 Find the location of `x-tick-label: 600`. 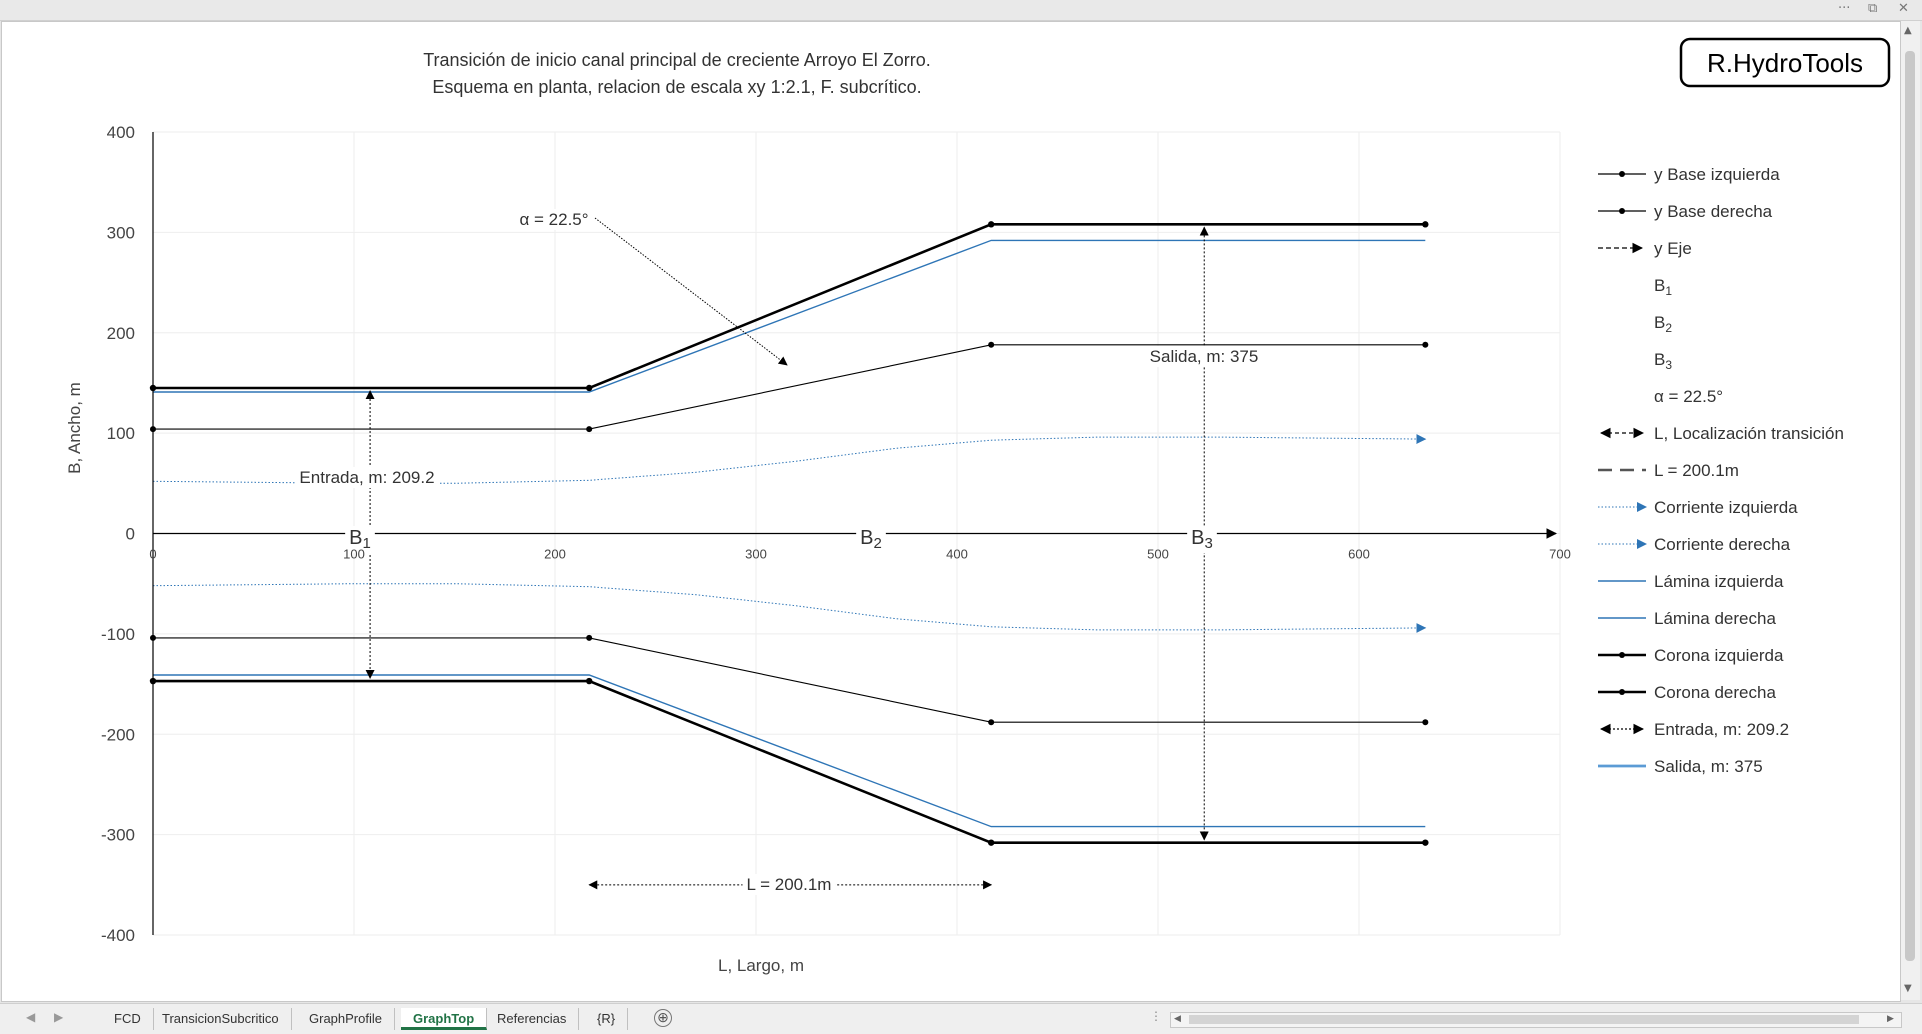

x-tick-label: 600 is located at coordinates (1359, 554).